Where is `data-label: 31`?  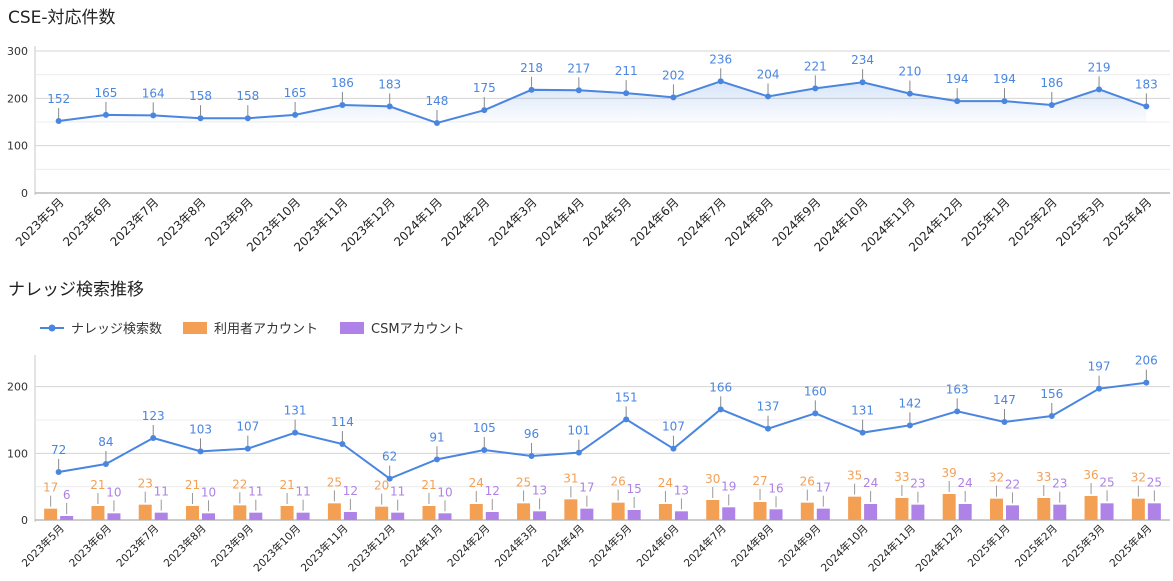 data-label: 31 is located at coordinates (570, 478).